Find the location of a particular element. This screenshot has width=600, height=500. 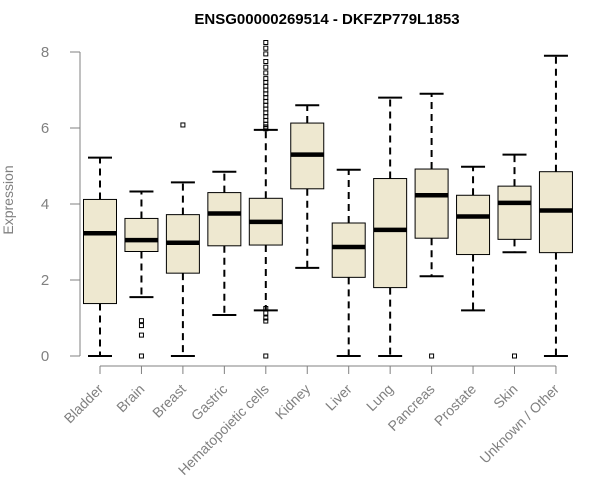

x-tick-label: Kidney is located at coordinates (293, 402).